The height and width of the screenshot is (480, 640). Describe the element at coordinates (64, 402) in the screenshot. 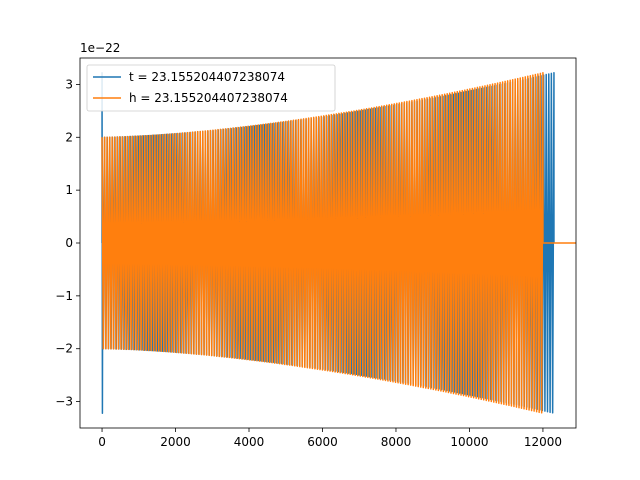

I see `y-tick-label: −3` at that location.